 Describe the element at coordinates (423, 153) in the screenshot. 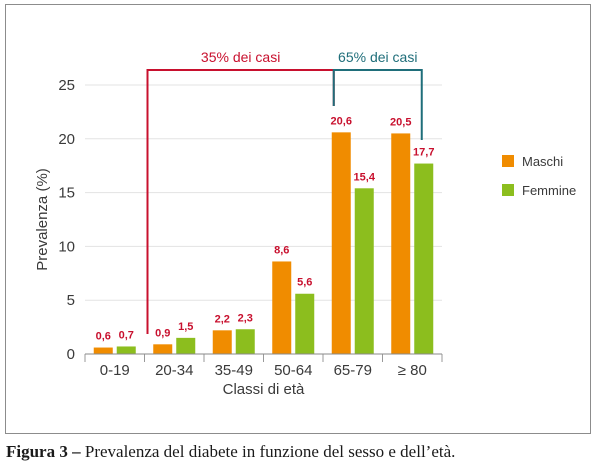

I see `data-label-femmine-5: 17,7` at that location.